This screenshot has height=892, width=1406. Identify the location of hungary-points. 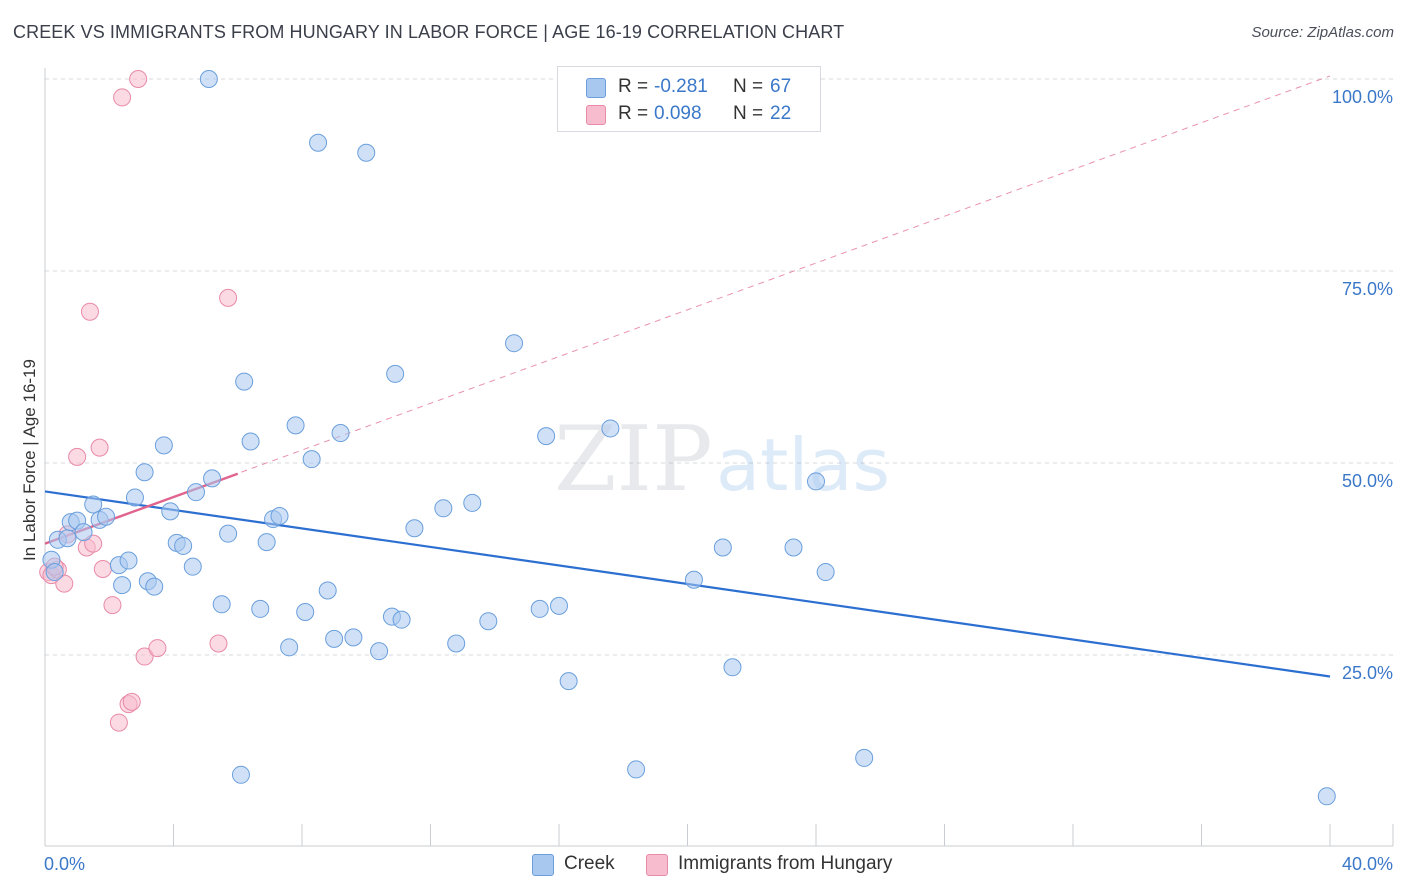
(138, 401).